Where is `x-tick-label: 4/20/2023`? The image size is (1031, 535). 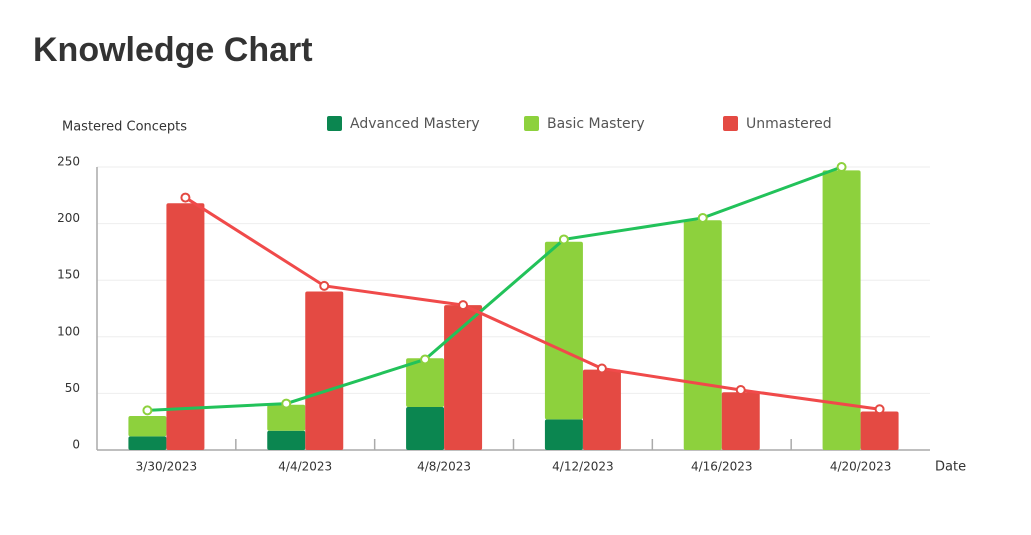 x-tick-label: 4/20/2023 is located at coordinates (861, 467).